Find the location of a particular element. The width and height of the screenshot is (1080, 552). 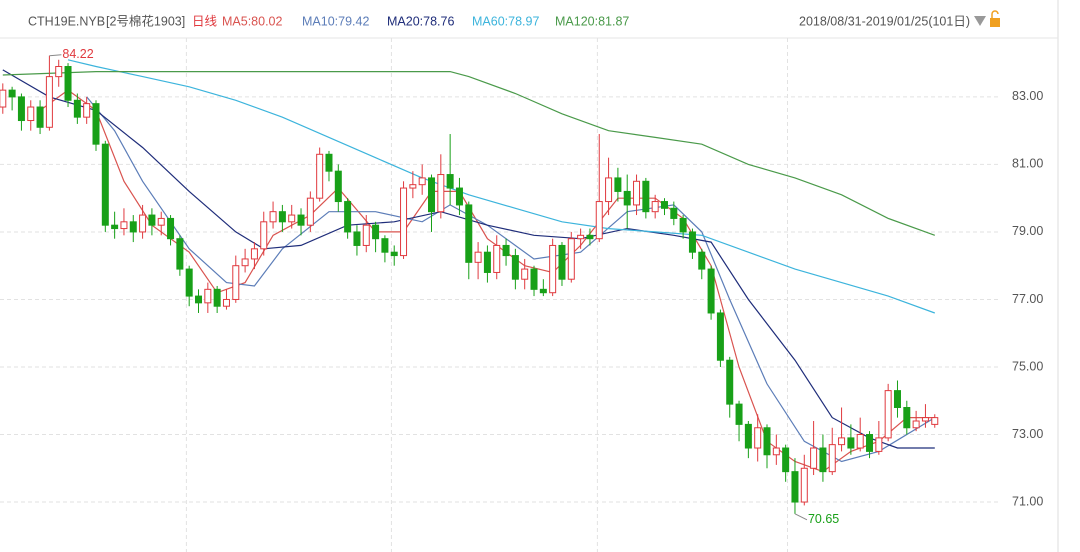

y-tick-label: 75.00 is located at coordinates (1027, 366).